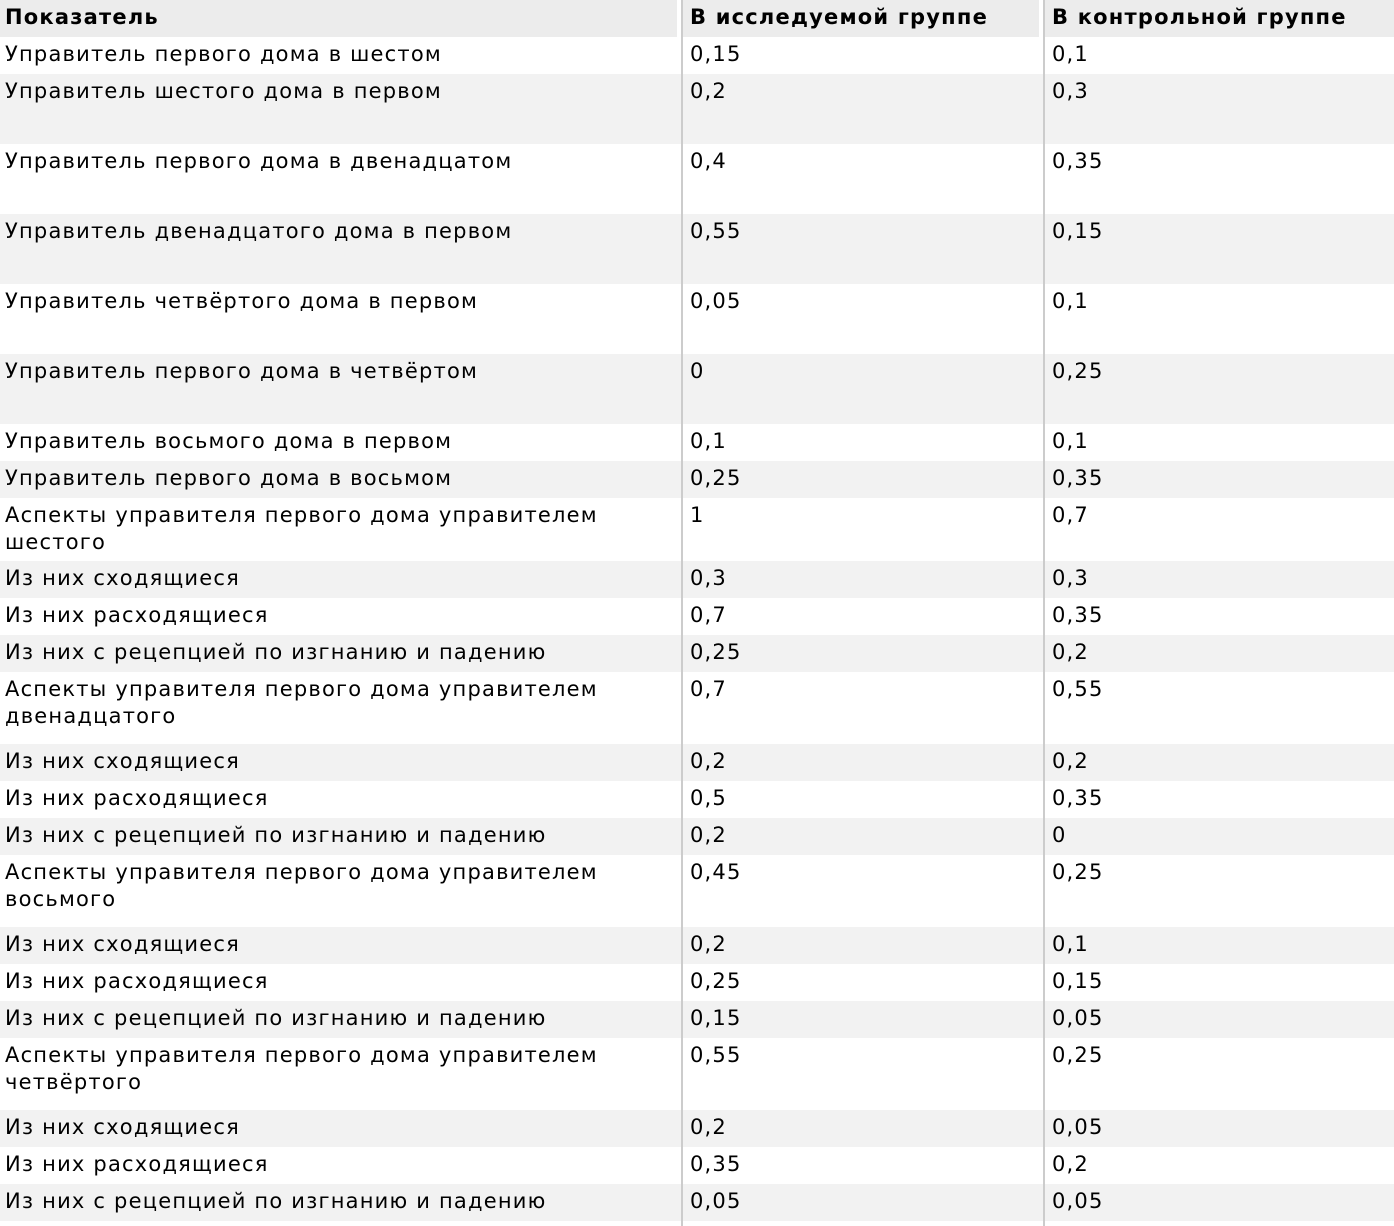 This screenshot has width=1394, height=1226. I want to click on table-row: Управитель восьмого дома в первом 0,1 0,1, so click(697, 442).